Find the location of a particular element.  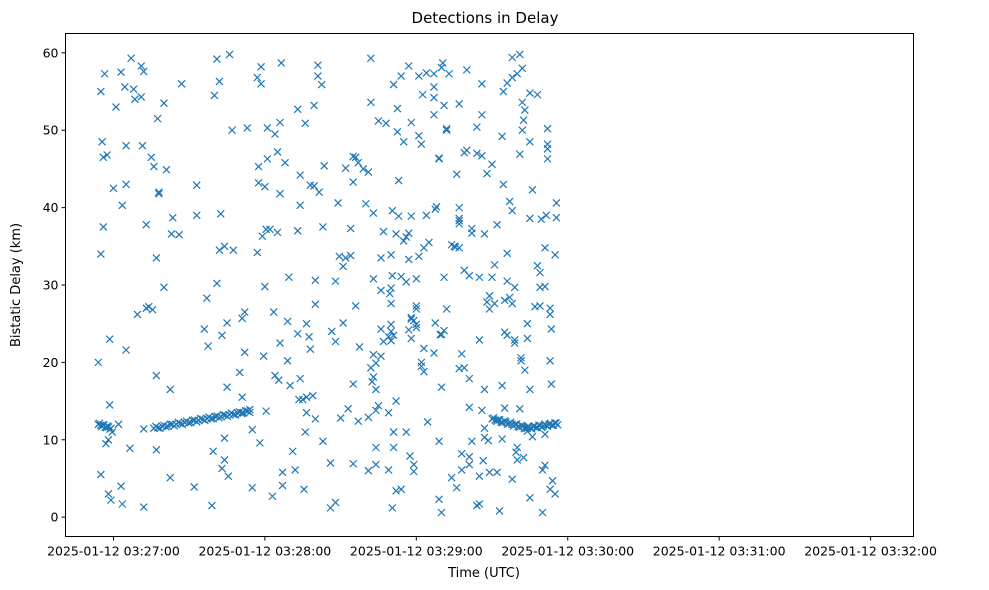

x-tick-label: 2025-01-12 03:32:00 is located at coordinates (870, 551).